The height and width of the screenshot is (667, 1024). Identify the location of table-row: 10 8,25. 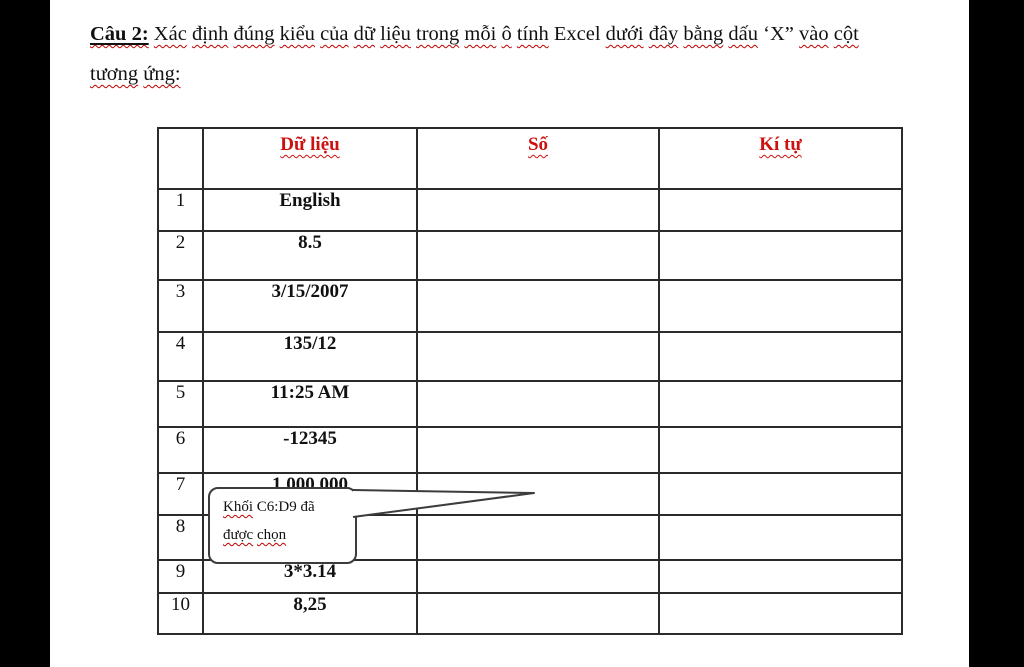
(530, 613).